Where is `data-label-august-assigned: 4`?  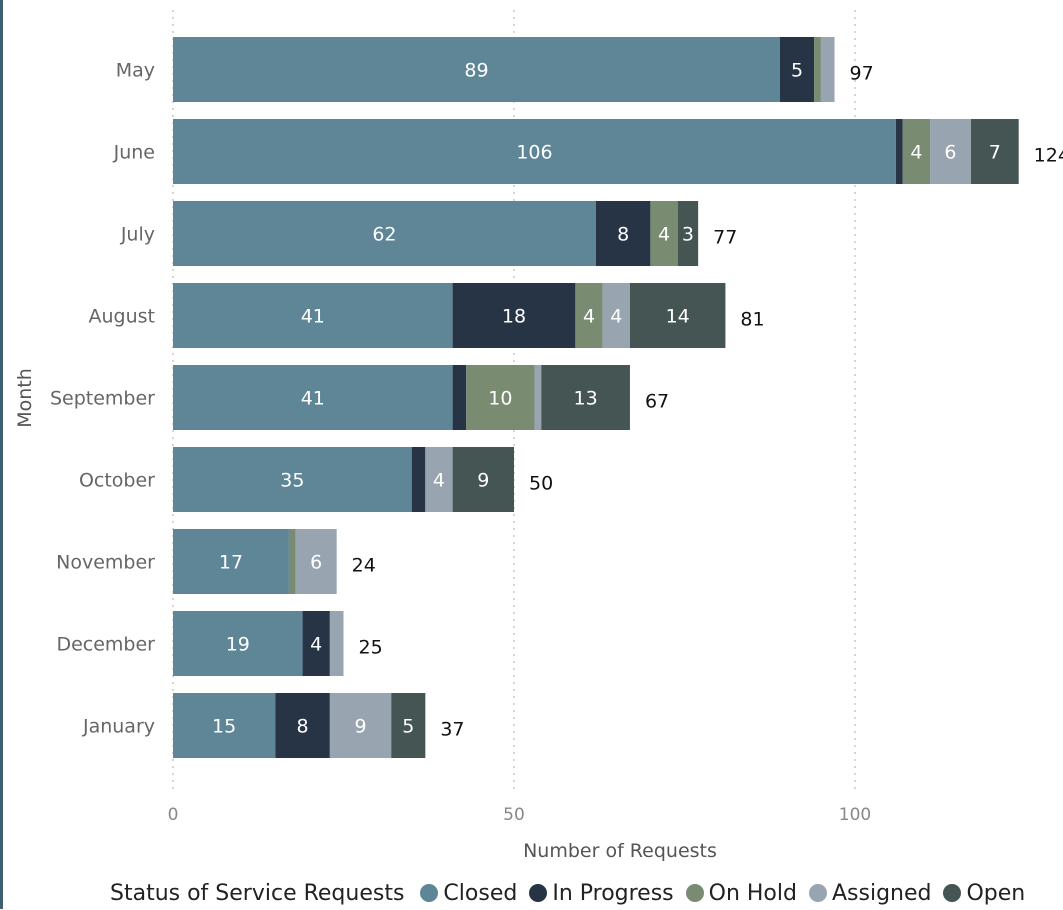
data-label-august-assigned: 4 is located at coordinates (616, 317).